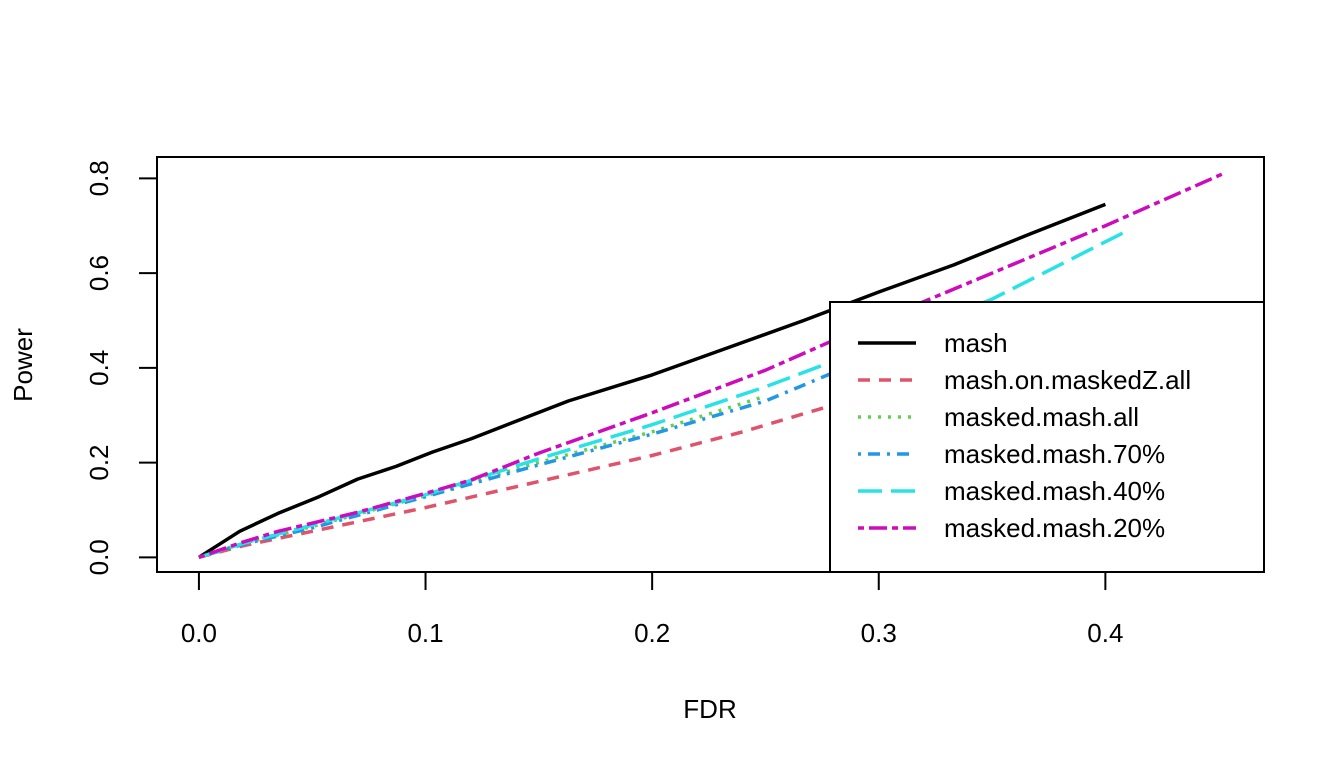 The width and height of the screenshot is (1344, 768). Describe the element at coordinates (1041, 417) in the screenshot. I see `legend-label-2: masked.mash.all` at that location.